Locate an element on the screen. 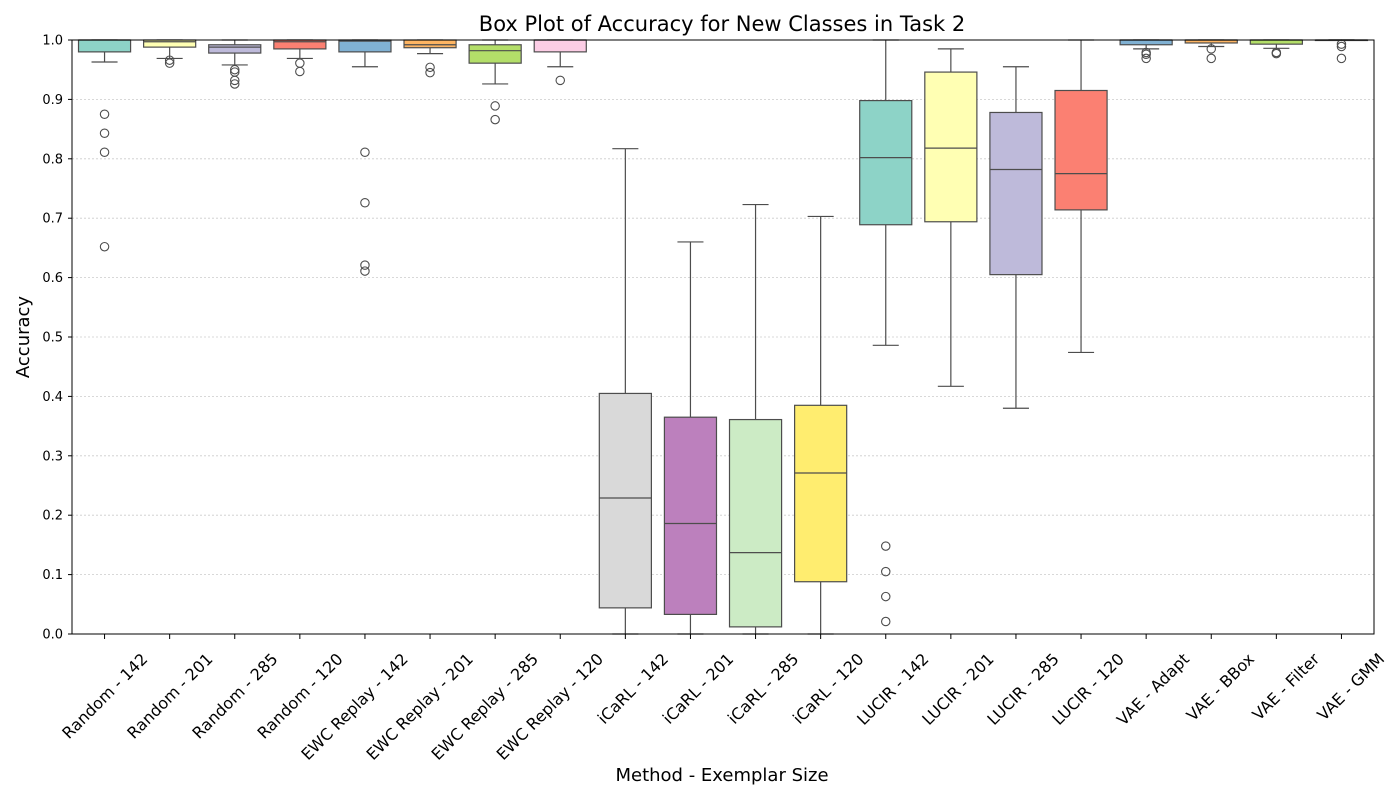 Image resolution: width=1400 pixels, height=800 pixels. y-tick-label: 0.9 is located at coordinates (52, 100).